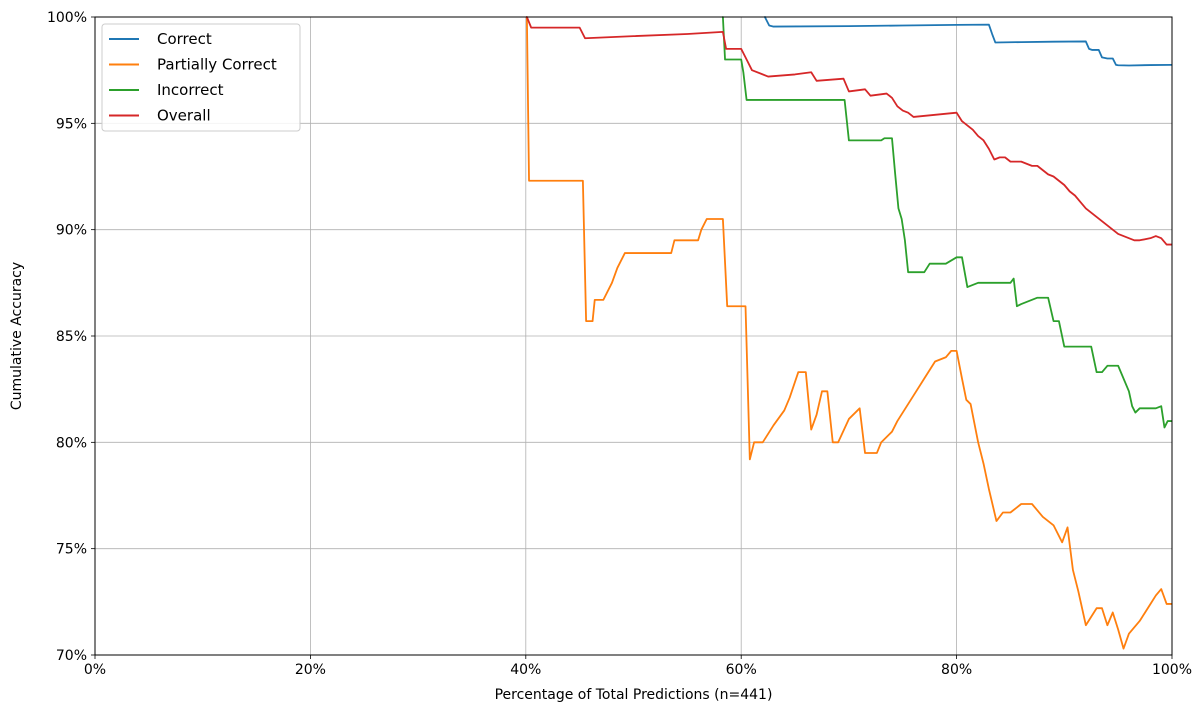  What do you see at coordinates (184, 39) in the screenshot?
I see `legend-label: Correct` at bounding box center [184, 39].